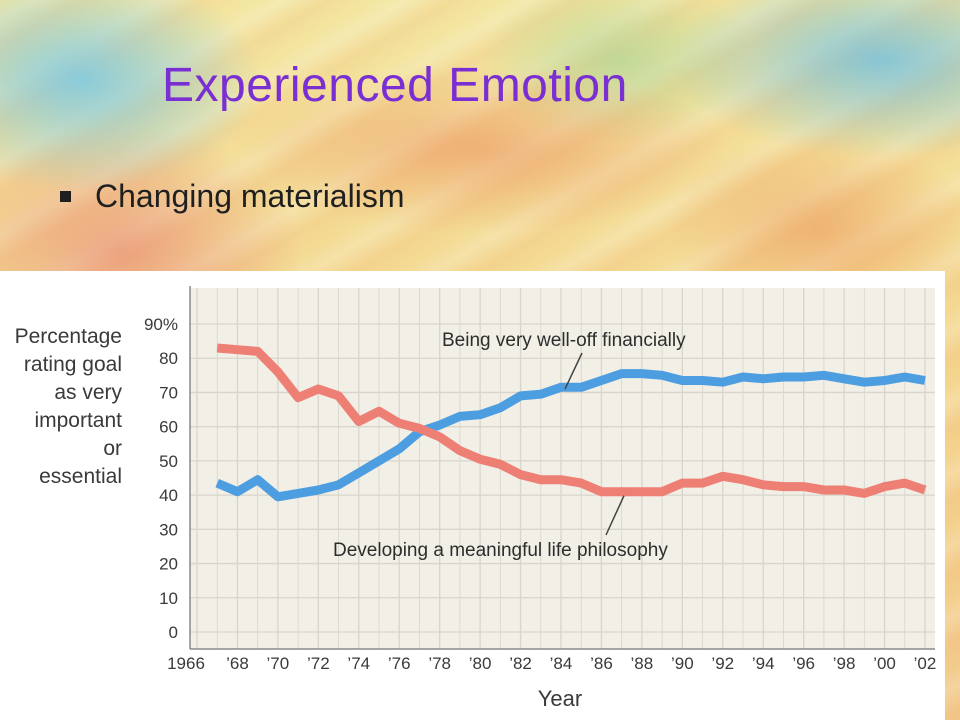 This screenshot has height=720, width=960. Describe the element at coordinates (803, 663) in the screenshot. I see `x-tick-label: ’96` at that location.